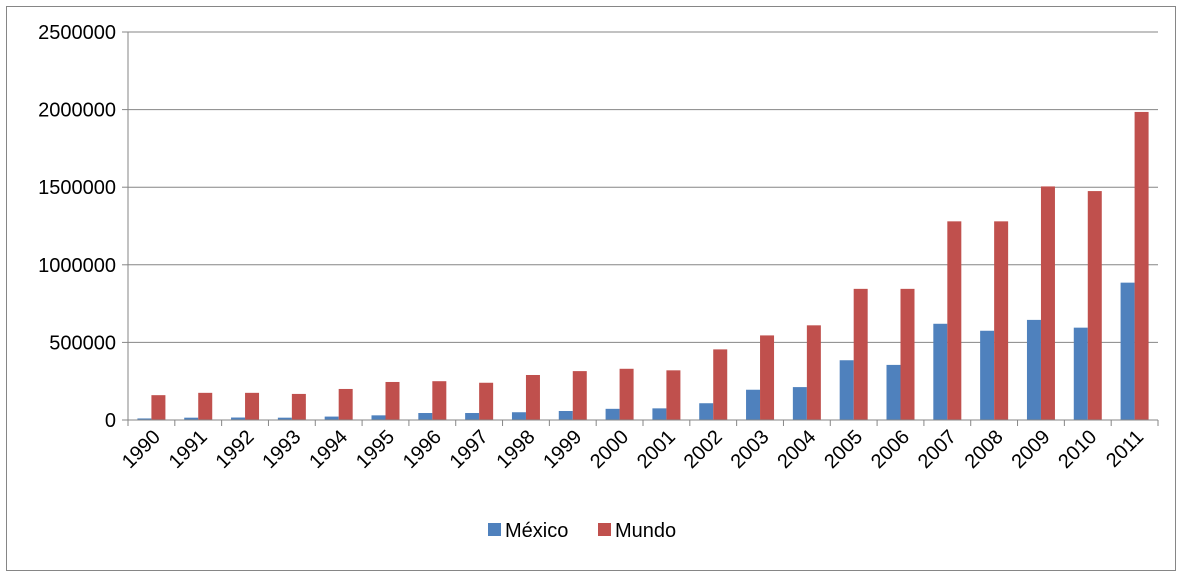 The image size is (1184, 580). Describe the element at coordinates (843, 449) in the screenshot. I see `x-tick-label: 2005` at that location.